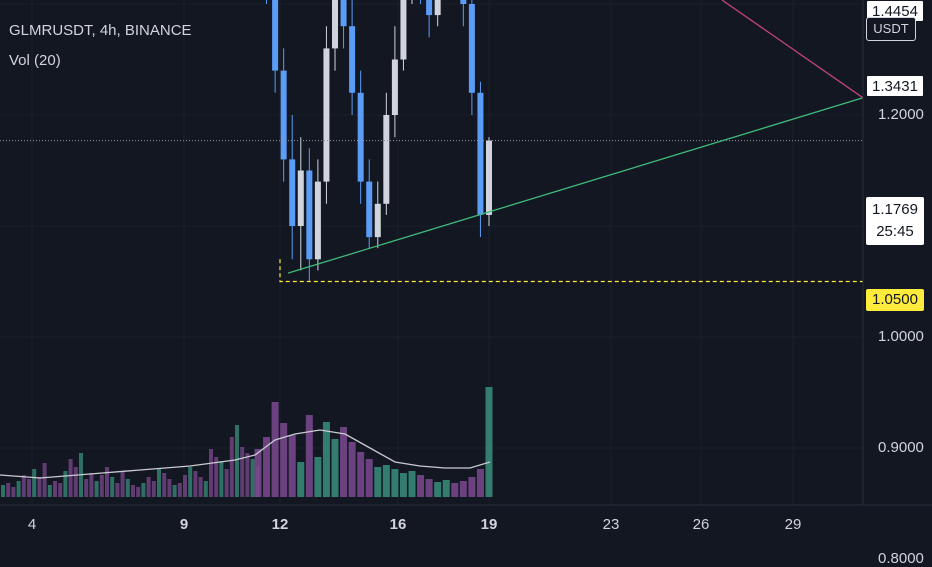 The height and width of the screenshot is (567, 932). Describe the element at coordinates (100, 30) in the screenshot. I see `symbol-title: GLMRUSDT, 4h, BINANCE` at that location.